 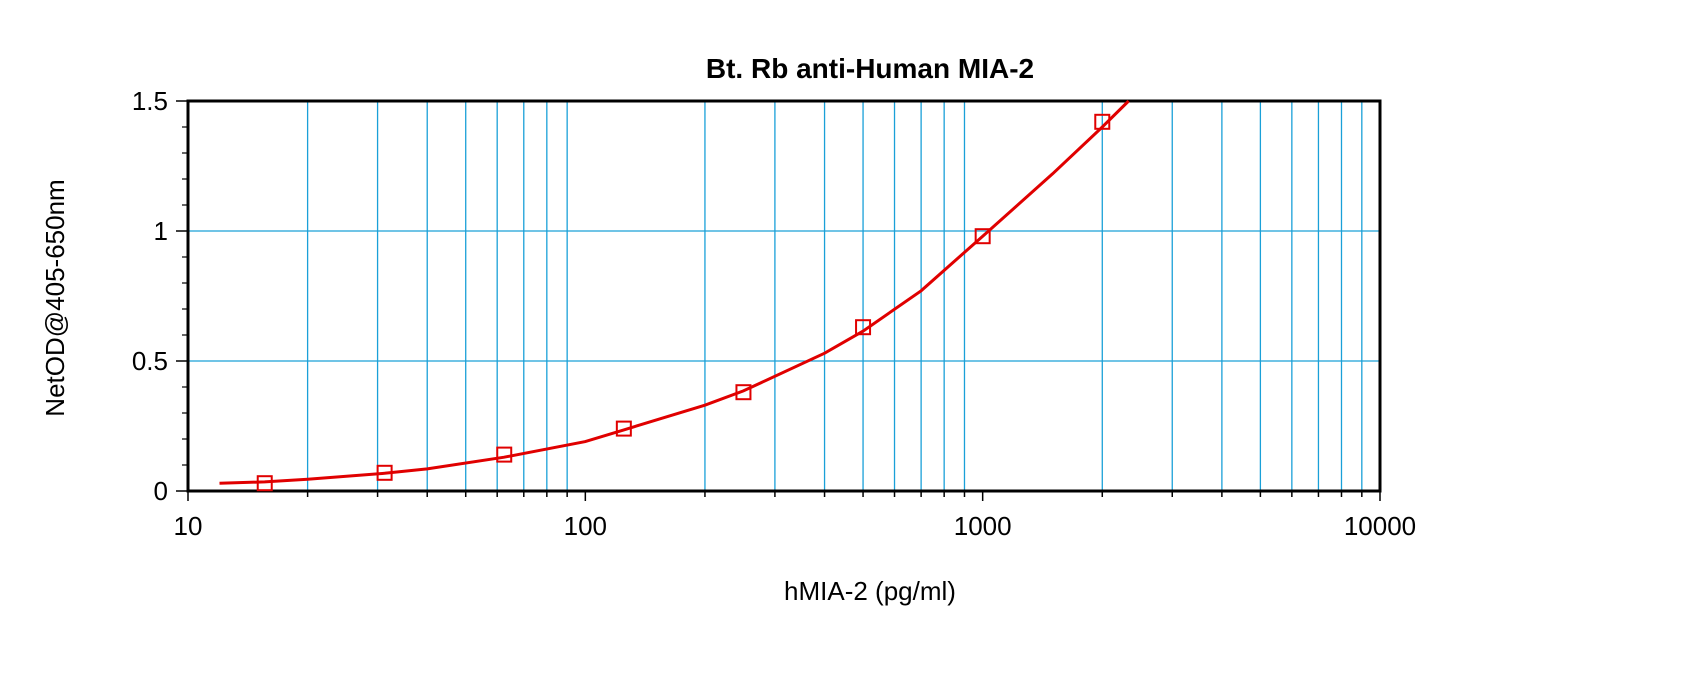 I want to click on y-tick-label: 1.5, so click(x=150, y=101).